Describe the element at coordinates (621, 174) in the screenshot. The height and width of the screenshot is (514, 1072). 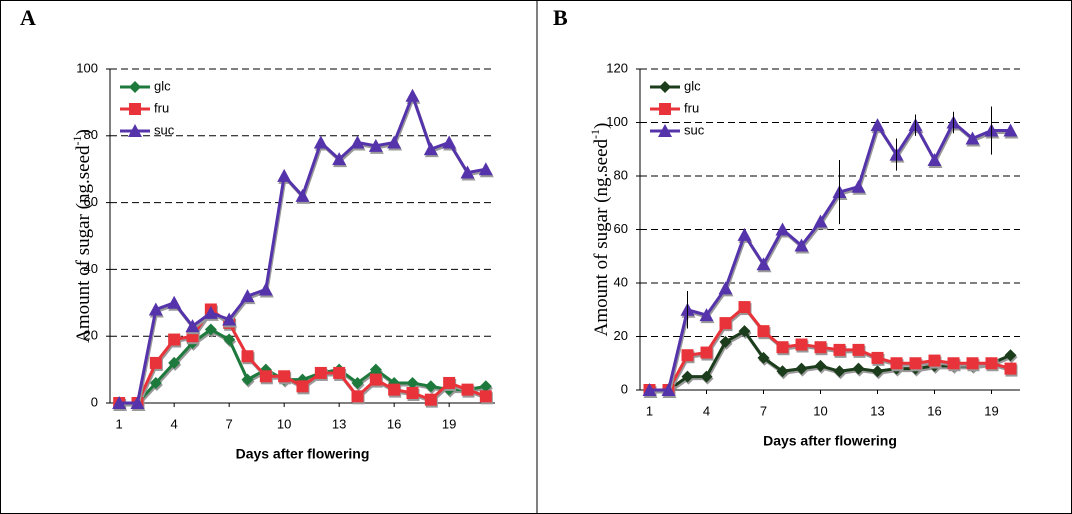
I see `y-tick-label: 80` at that location.